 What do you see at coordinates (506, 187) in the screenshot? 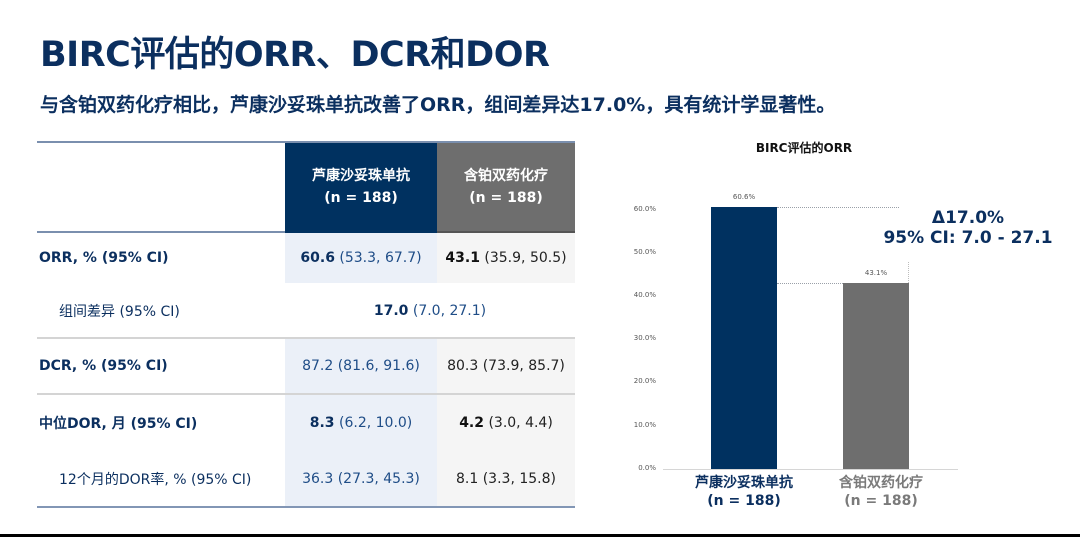
I see `column-header-chemo: 含铂双药化疗 (n = 188)` at bounding box center [506, 187].